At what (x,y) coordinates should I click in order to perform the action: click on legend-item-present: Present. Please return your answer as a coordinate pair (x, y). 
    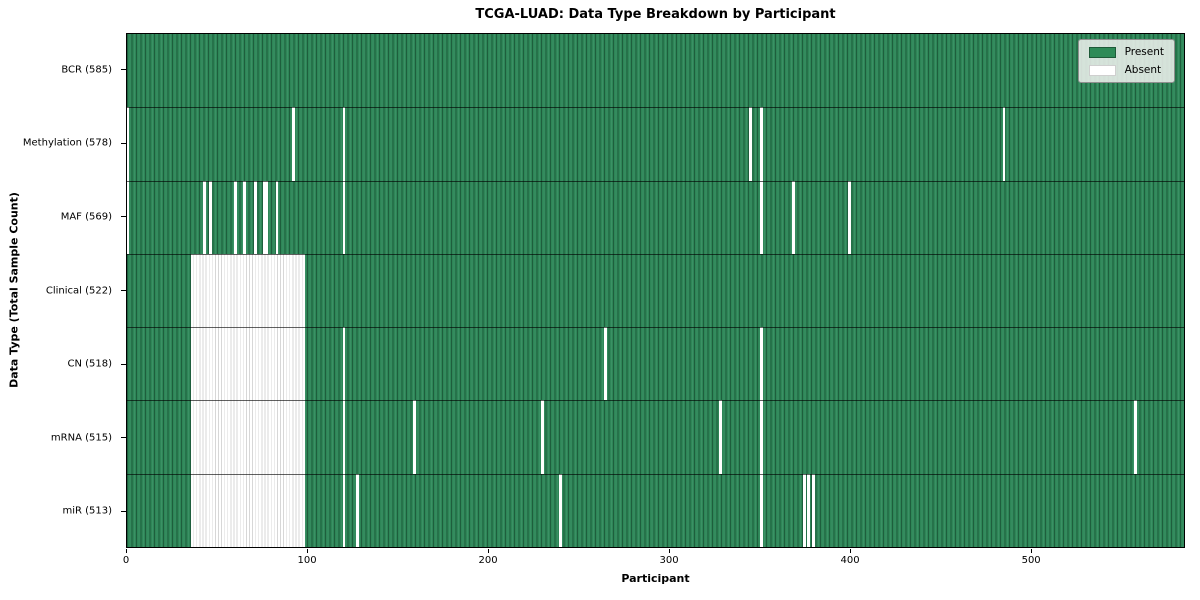
    Looking at the image, I should click on (1126, 52).